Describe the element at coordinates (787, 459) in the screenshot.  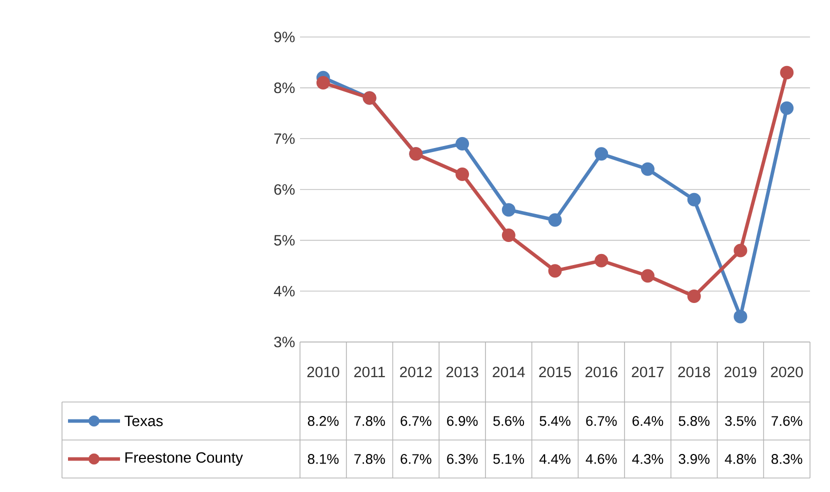
I see `data-label: 8.3%` at that location.